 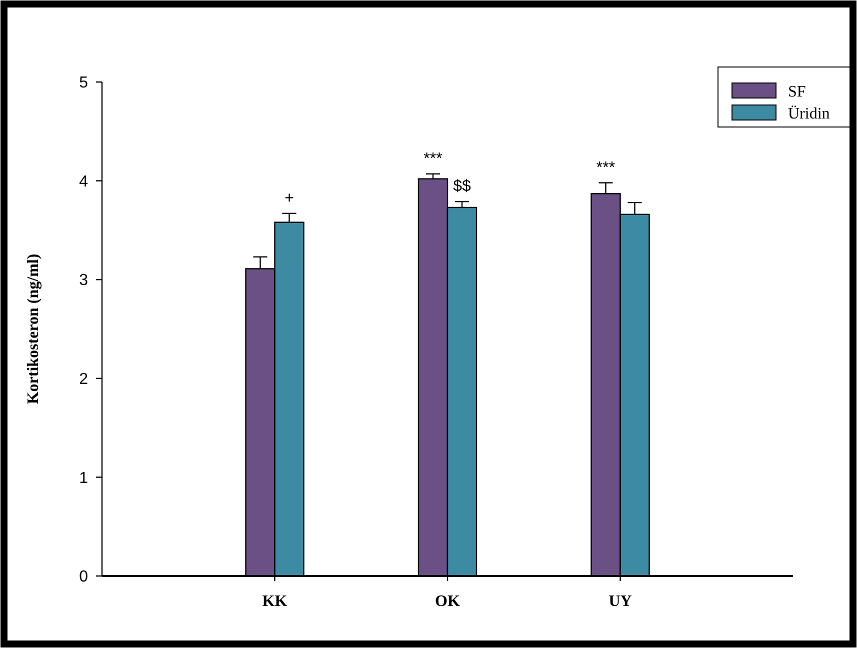 What do you see at coordinates (33, 329) in the screenshot?
I see `y-axis-title: Kortikosteron (ng/ml)` at bounding box center [33, 329].